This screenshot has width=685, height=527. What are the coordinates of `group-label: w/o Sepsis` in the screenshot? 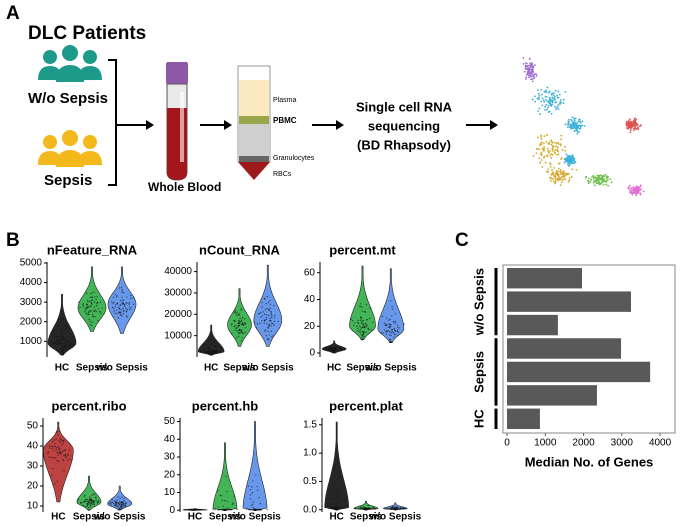 It's located at (478, 302).